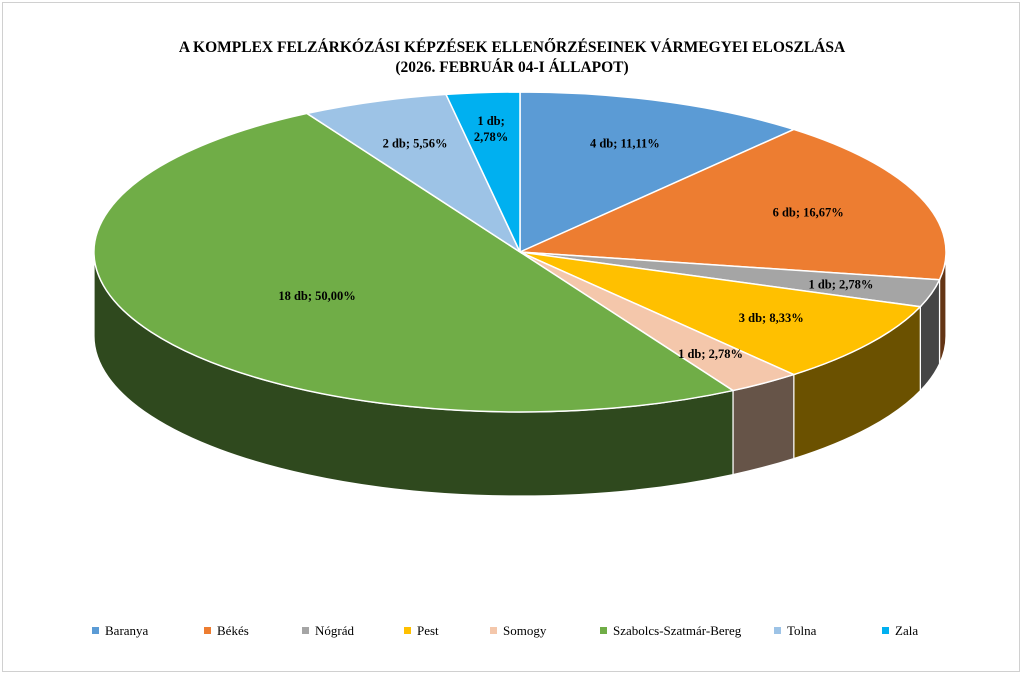 This screenshot has height=676, width=1024. What do you see at coordinates (657, 172) in the screenshot?
I see `pie-slice-baranya` at bounding box center [657, 172].